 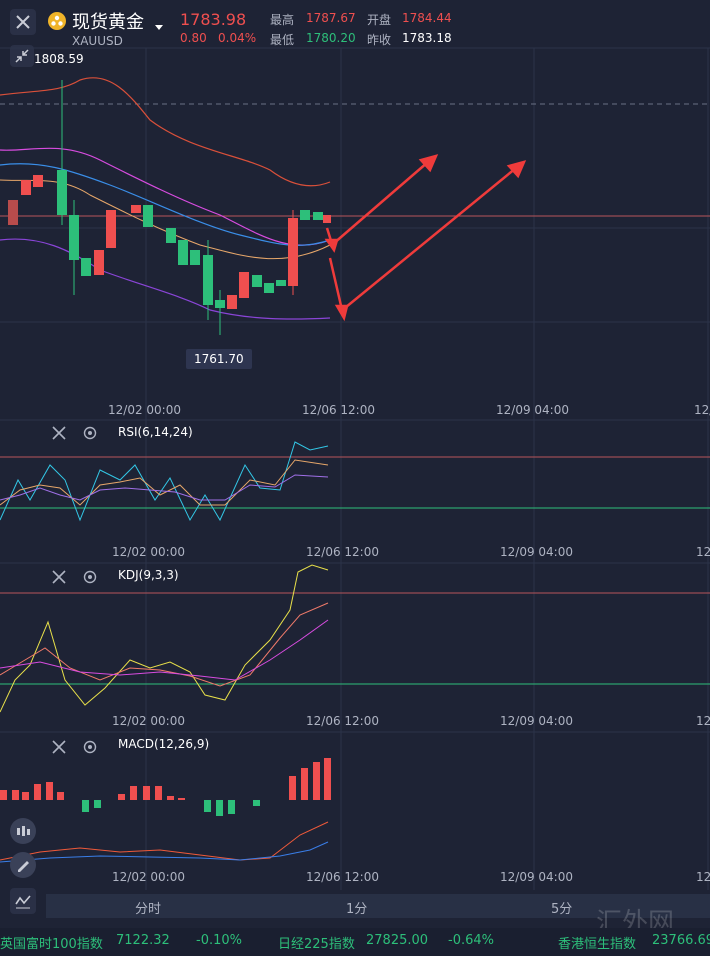 What do you see at coordinates (681, 940) in the screenshot?
I see `ticker-value: 23766.69` at bounding box center [681, 940].